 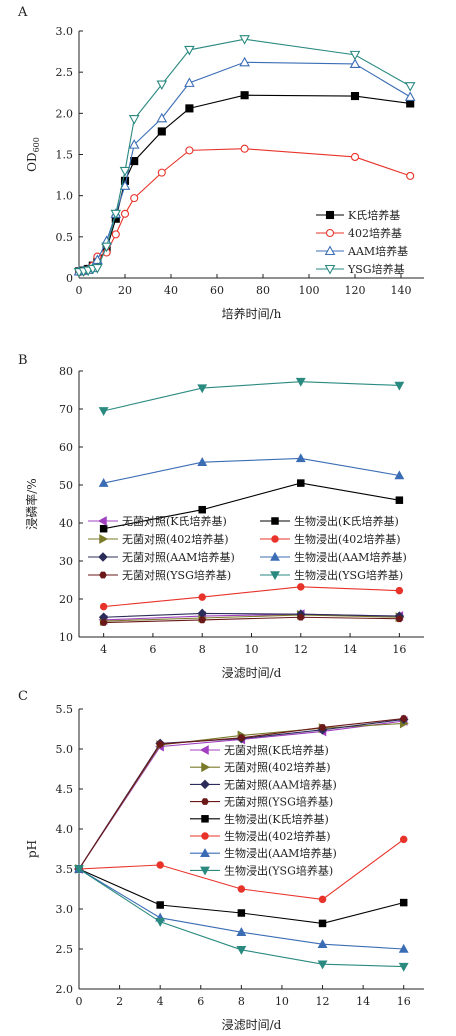 I want to click on legend-entry: 生物浸出(AAM培养基), so click(x=333, y=557).